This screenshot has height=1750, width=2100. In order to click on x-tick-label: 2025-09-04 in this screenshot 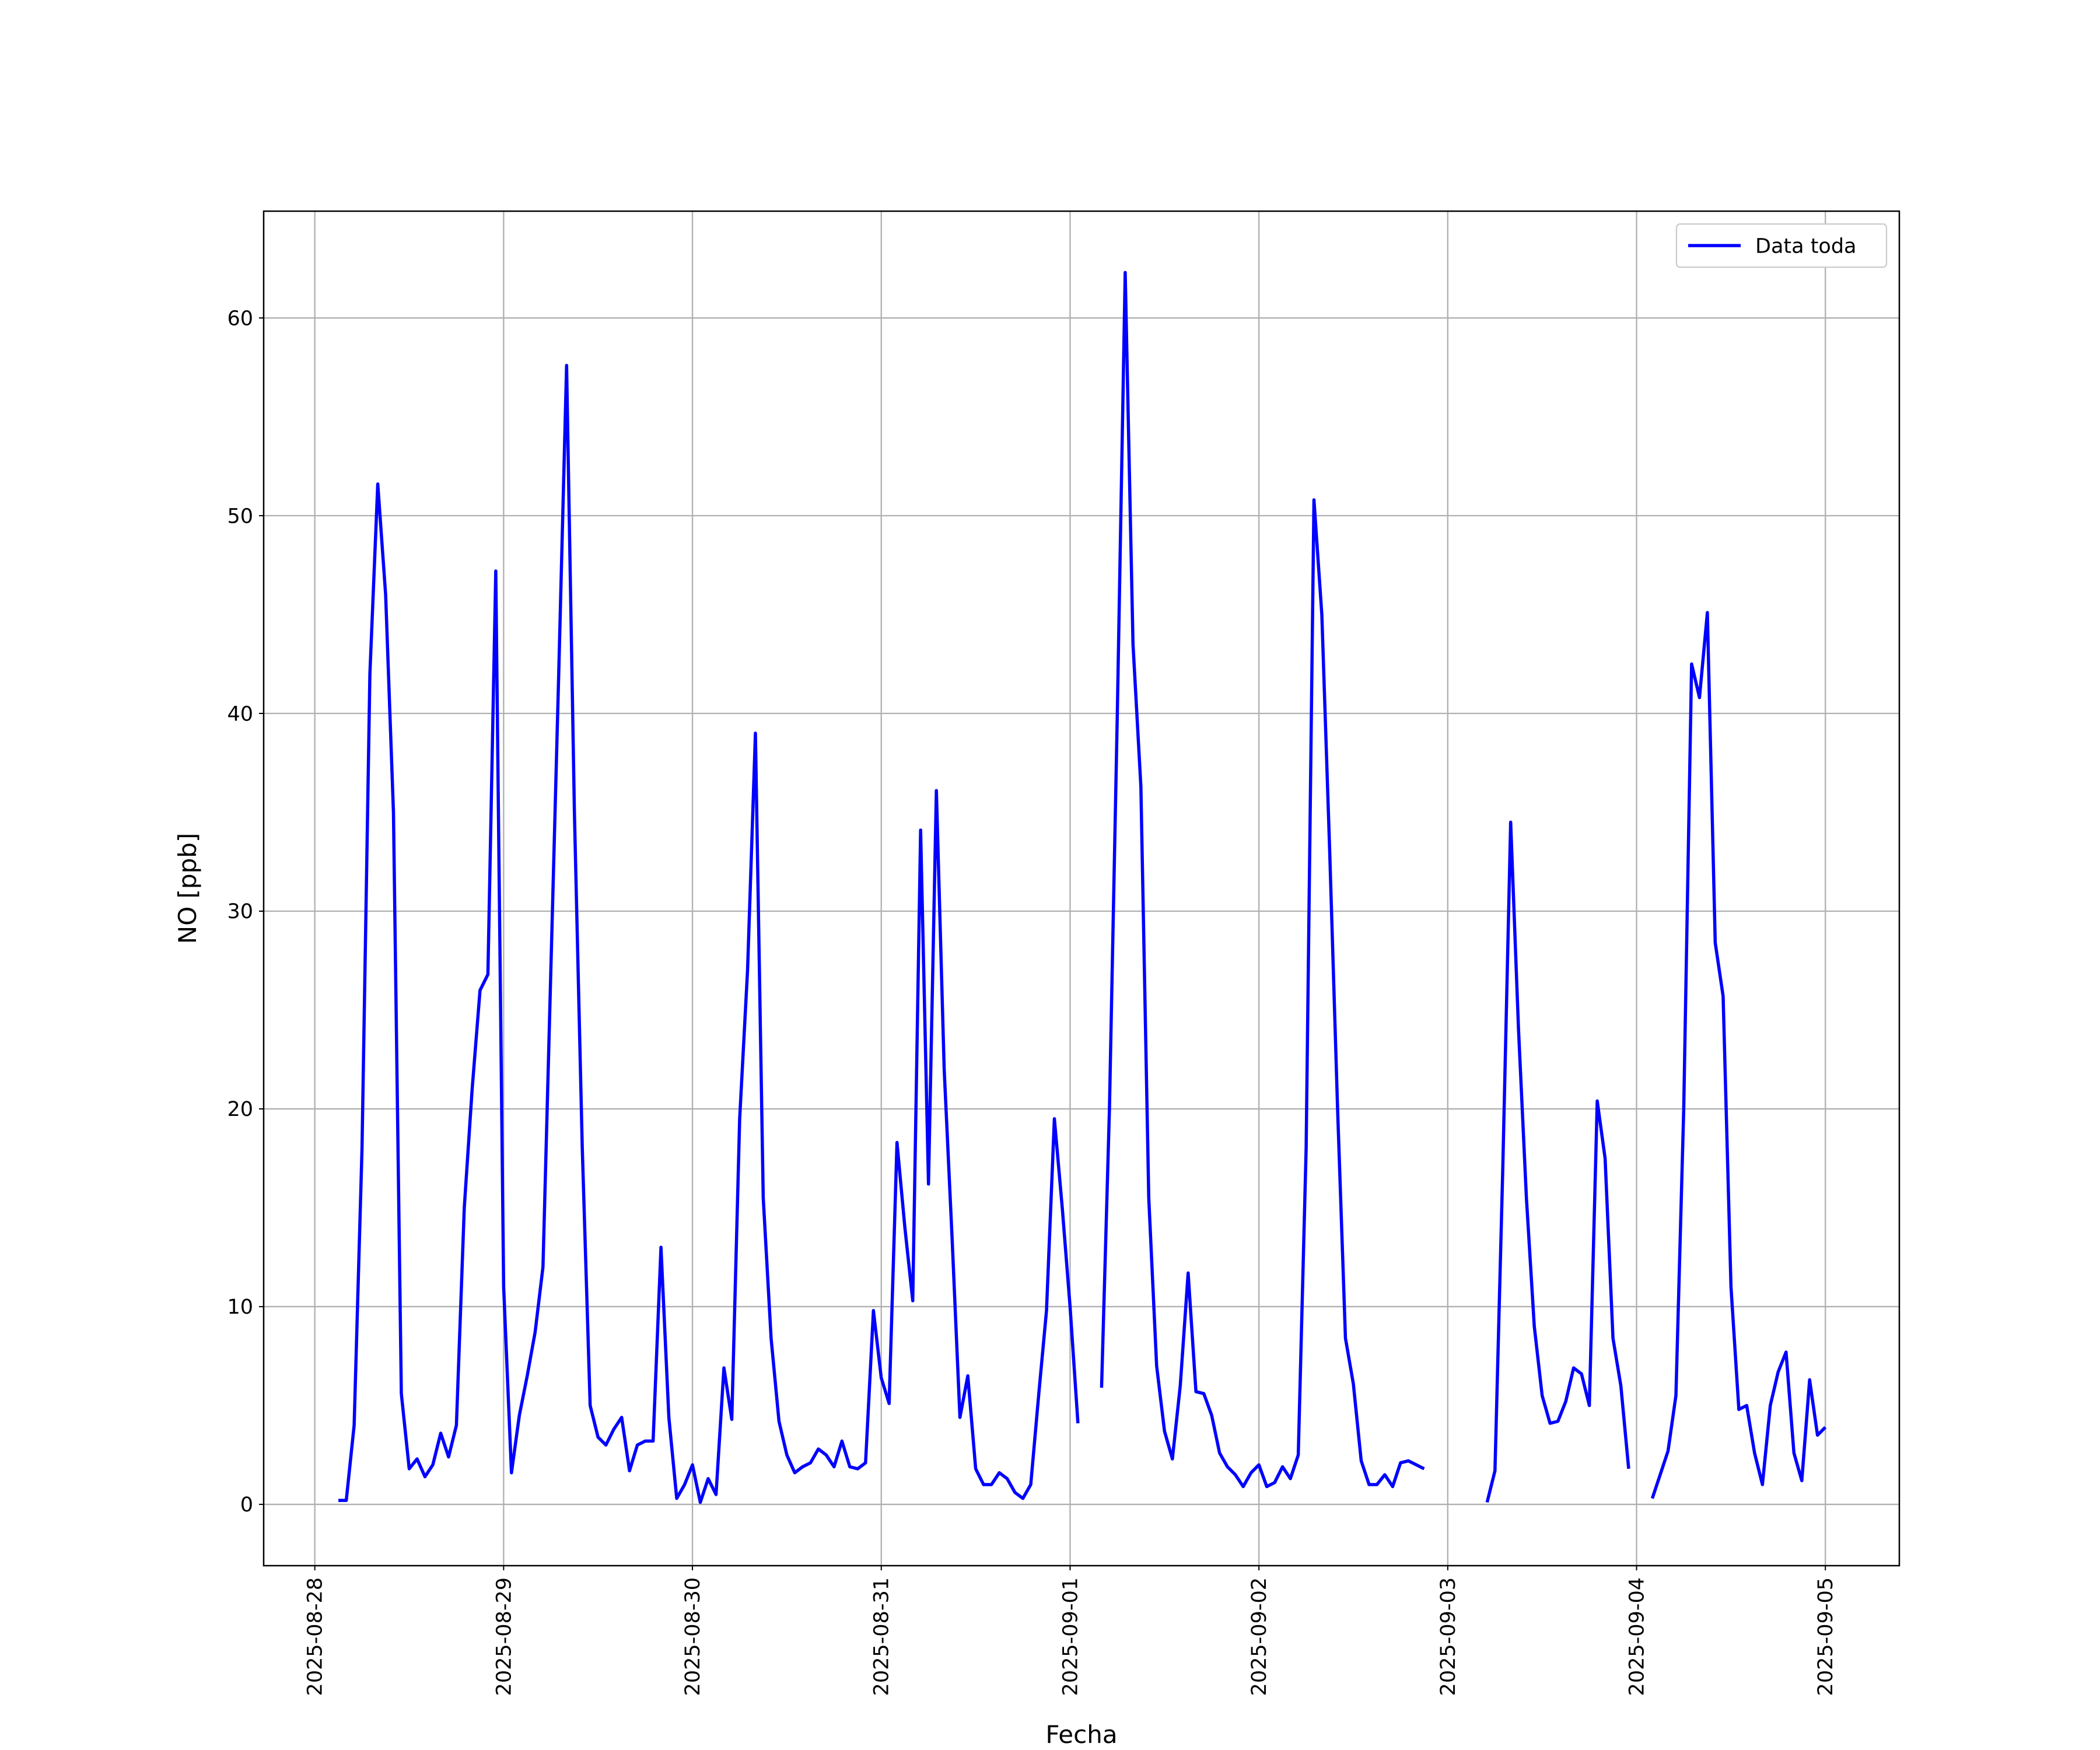, I will do `click(1637, 1636)`.